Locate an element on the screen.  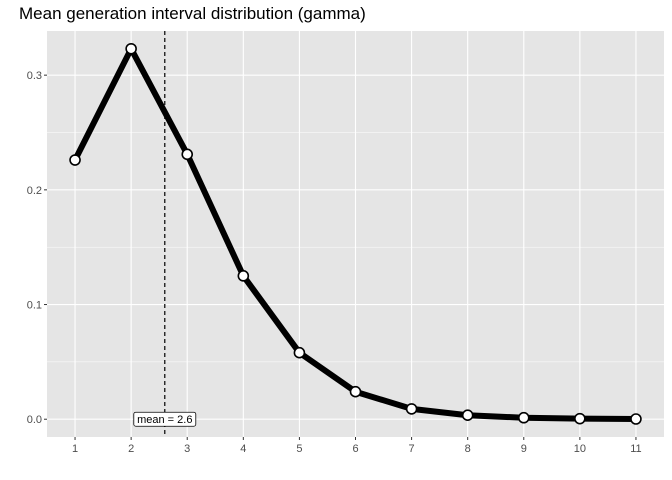
y-tick-label: 0.0 is located at coordinates (34, 420).